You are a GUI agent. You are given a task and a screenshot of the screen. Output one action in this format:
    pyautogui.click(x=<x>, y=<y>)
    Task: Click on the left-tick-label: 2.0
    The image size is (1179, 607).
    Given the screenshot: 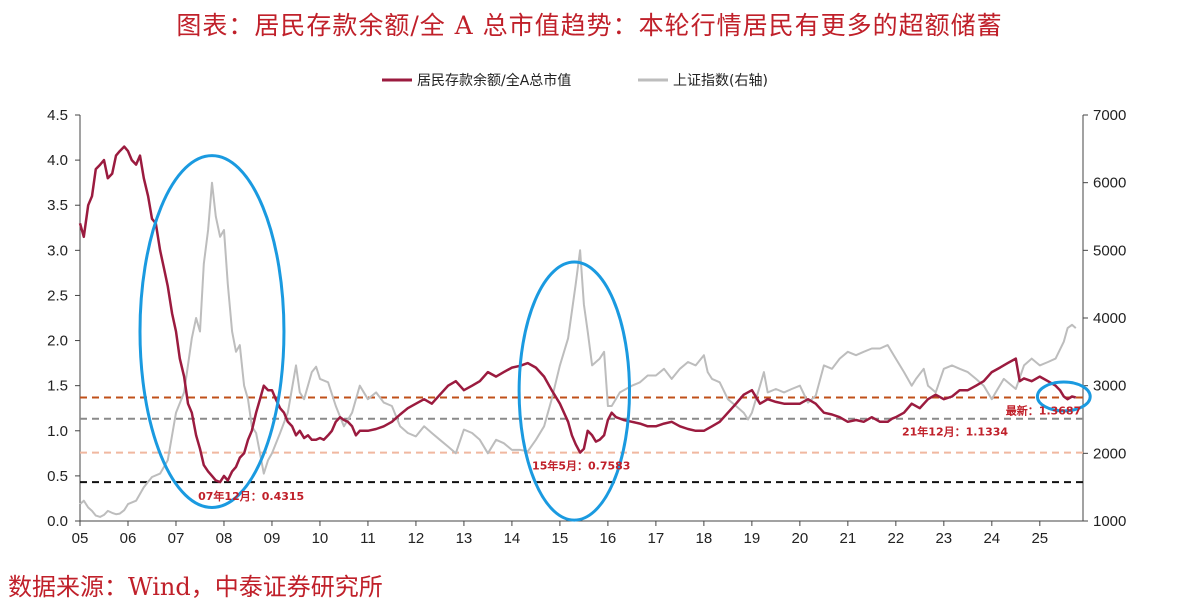 What is the action you would take?
    pyautogui.click(x=57, y=341)
    